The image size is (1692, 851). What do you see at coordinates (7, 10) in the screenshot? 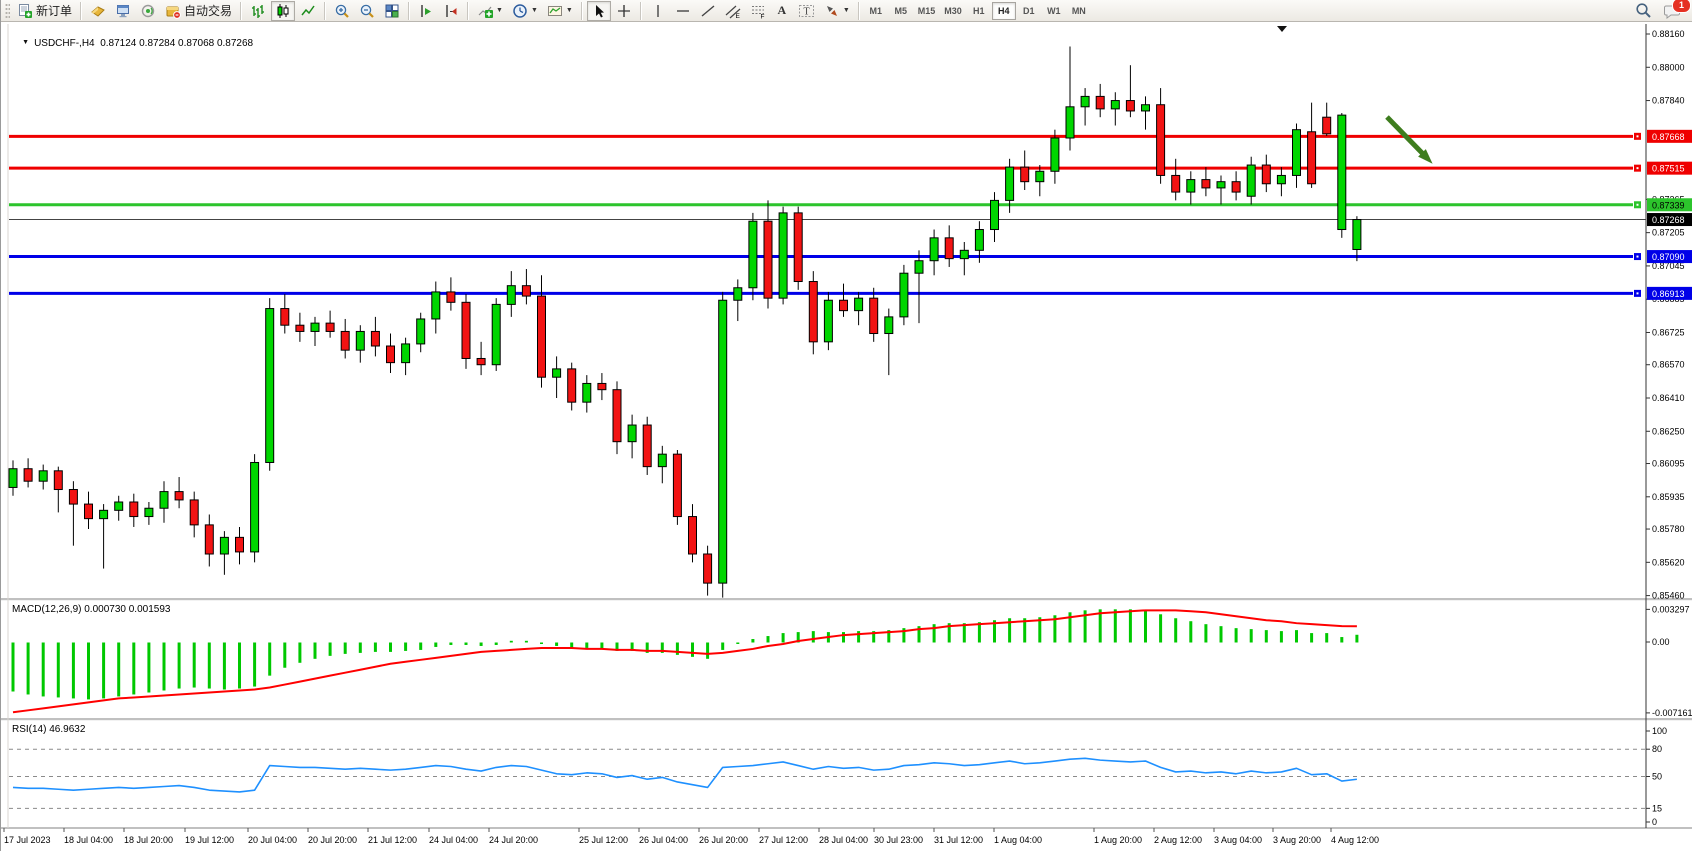
I see `toolbar-grip` at bounding box center [7, 10].